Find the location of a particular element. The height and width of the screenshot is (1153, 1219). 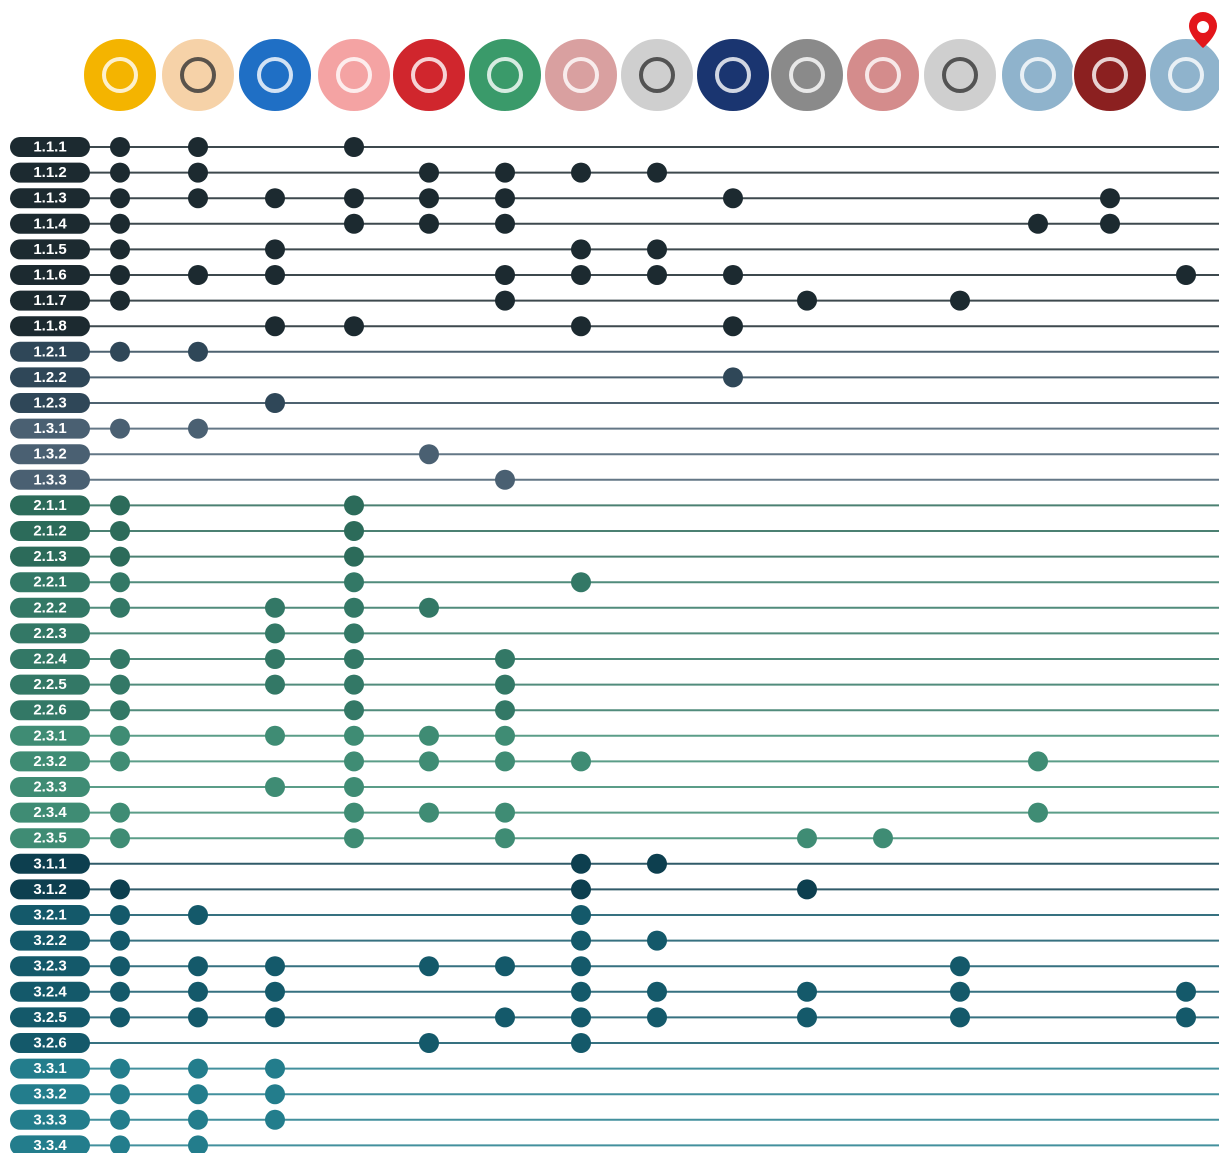

row-label: 2.1.1 is located at coordinates (49, 505).